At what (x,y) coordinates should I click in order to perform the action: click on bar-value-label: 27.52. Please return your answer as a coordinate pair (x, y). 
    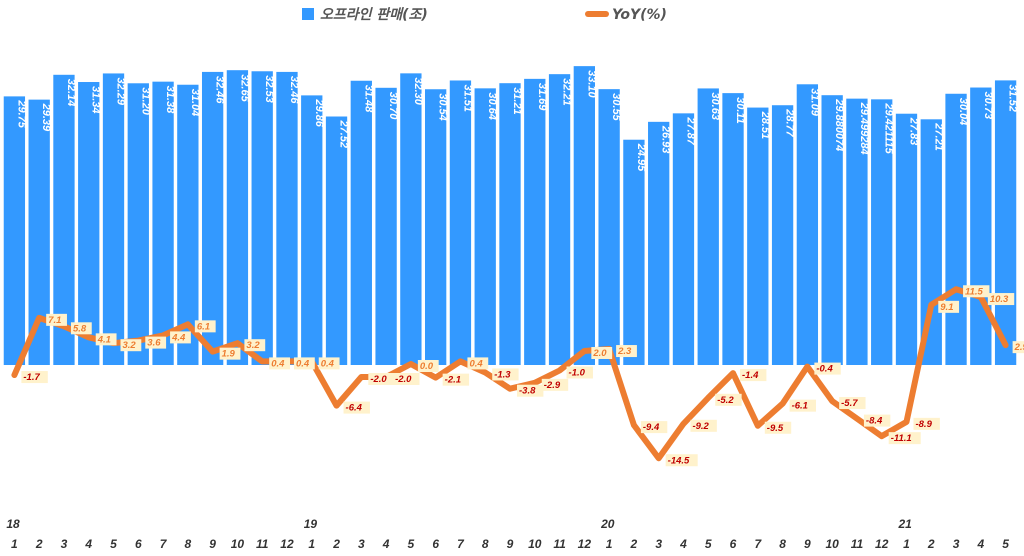
    Looking at the image, I should click on (344, 134).